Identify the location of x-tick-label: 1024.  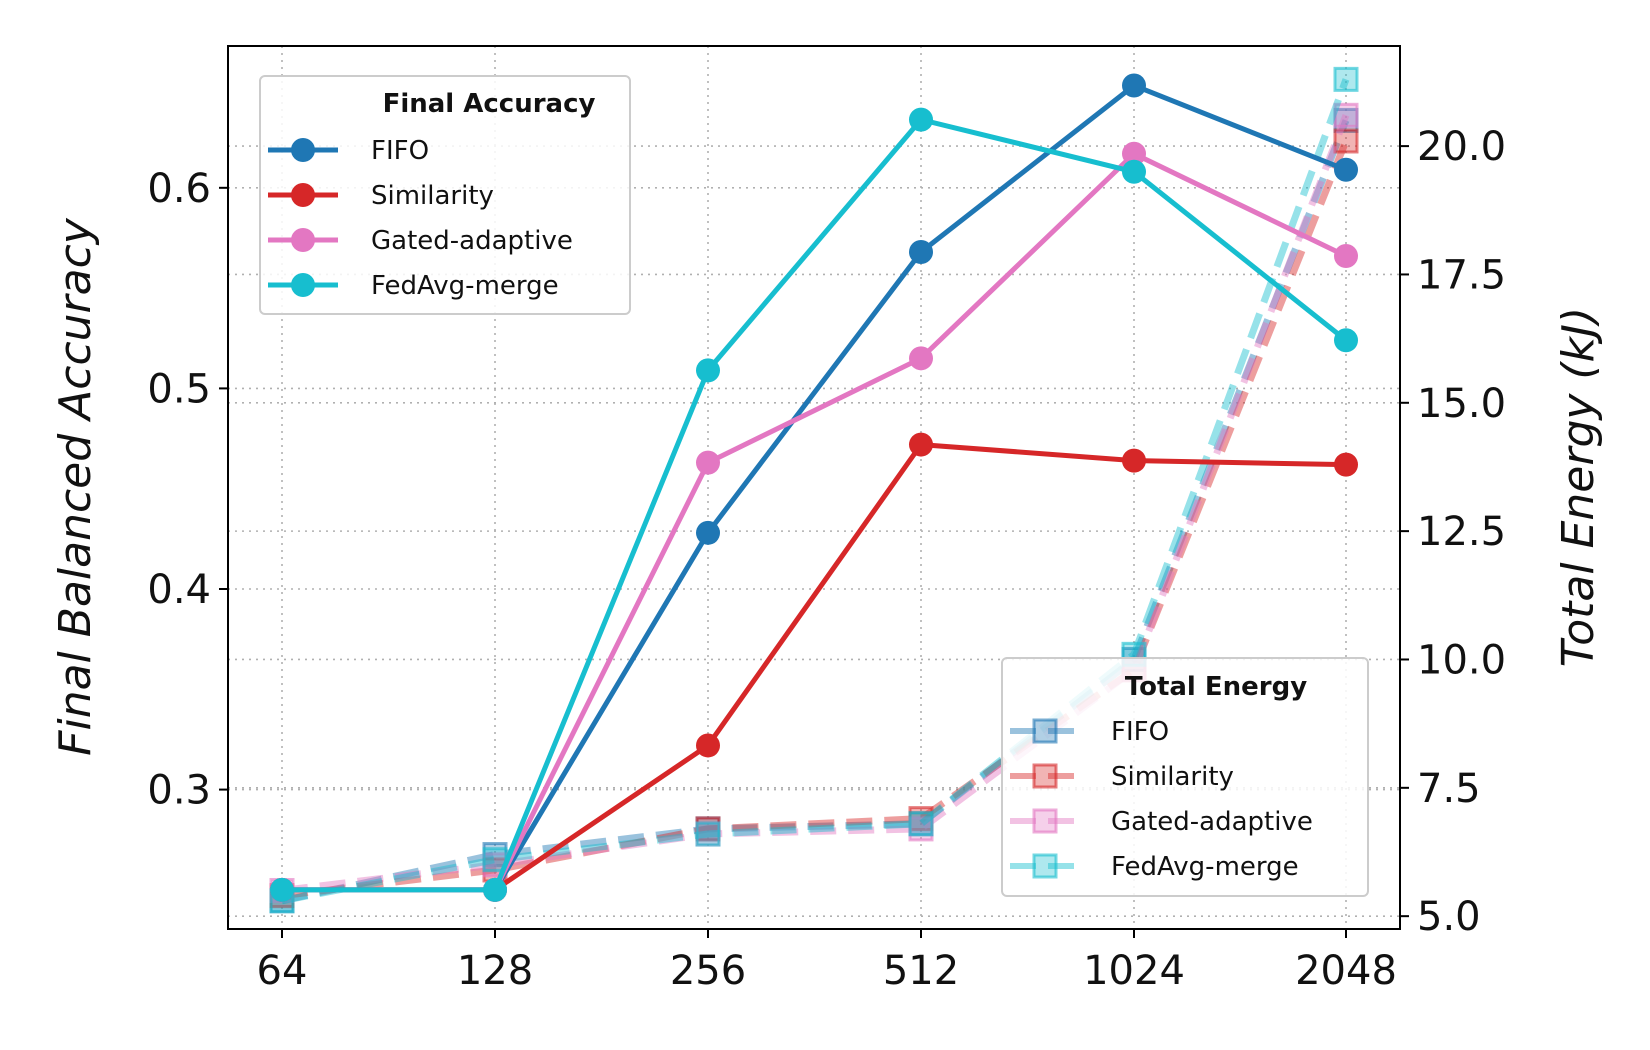
(1134, 971).